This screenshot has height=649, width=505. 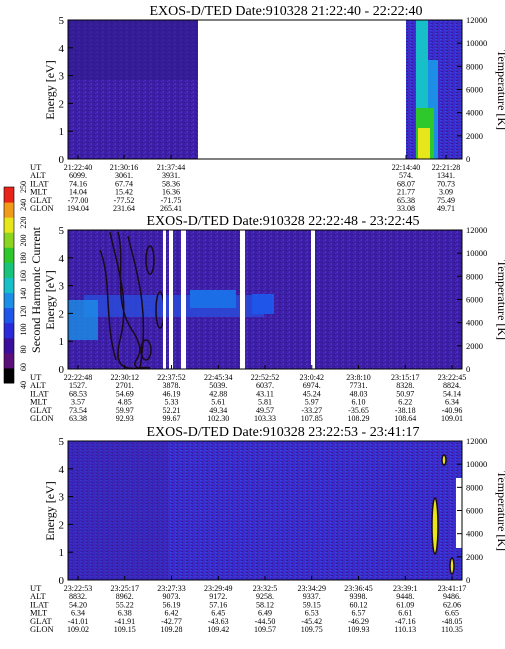 I want to click on panel-3-table-cell: 23:29:49, so click(x=218, y=588).